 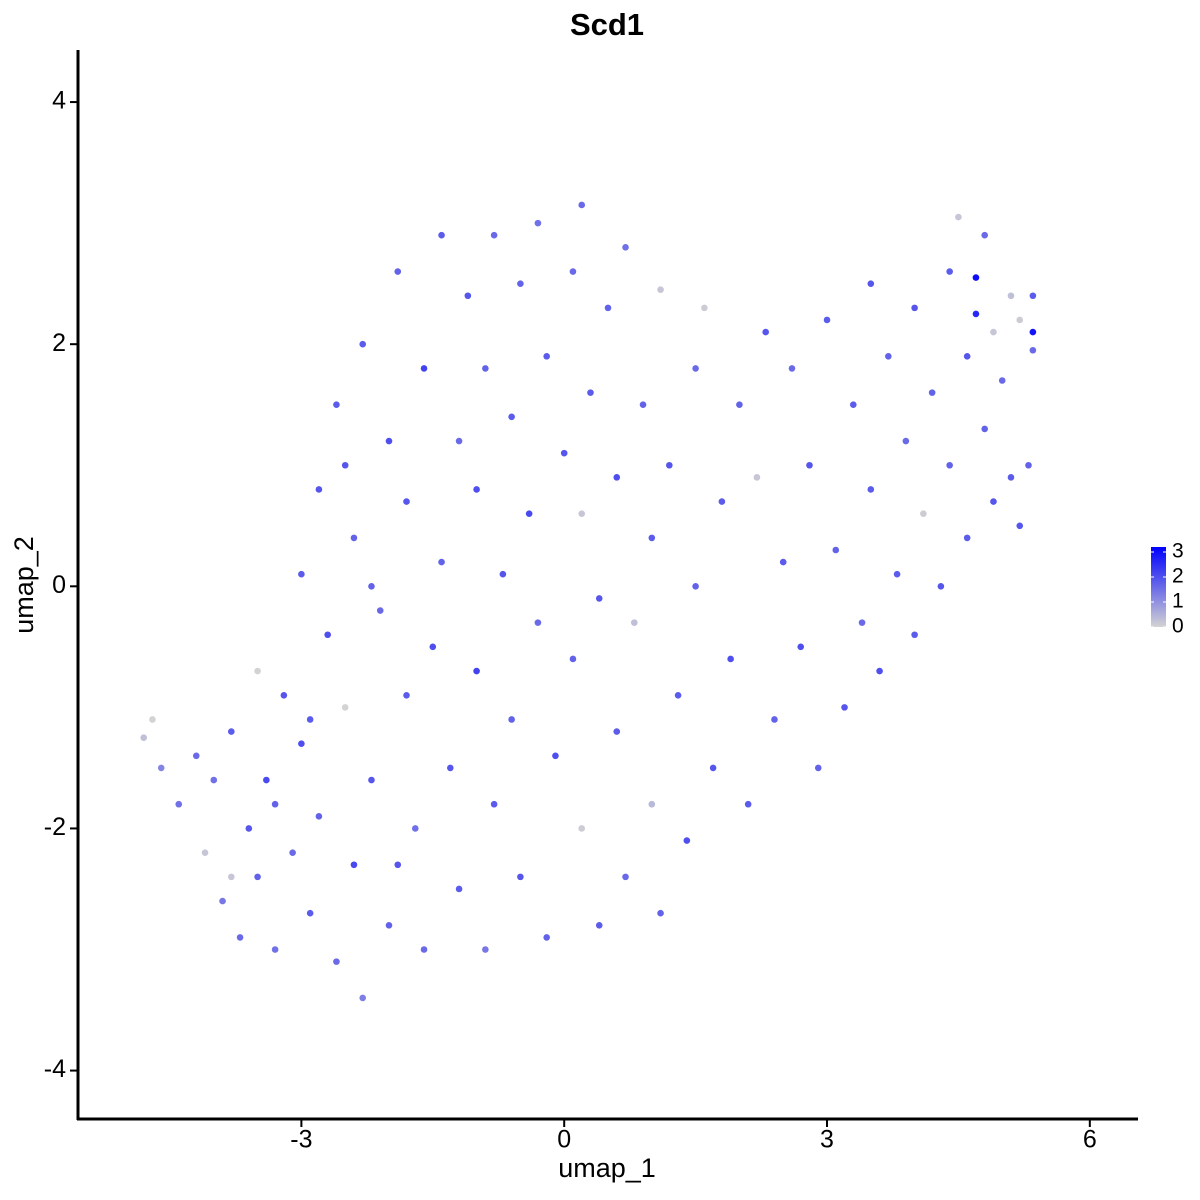 I want to click on y-tick-label: 2, so click(x=59, y=343).